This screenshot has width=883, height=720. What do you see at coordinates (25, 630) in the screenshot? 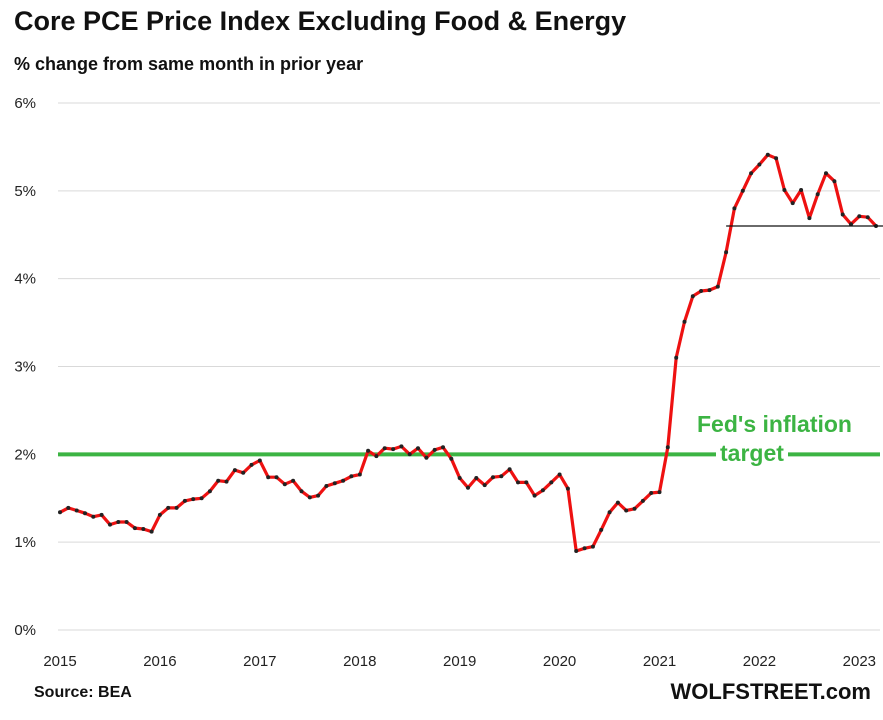
I see `y-tick-label: 0%` at bounding box center [25, 630].